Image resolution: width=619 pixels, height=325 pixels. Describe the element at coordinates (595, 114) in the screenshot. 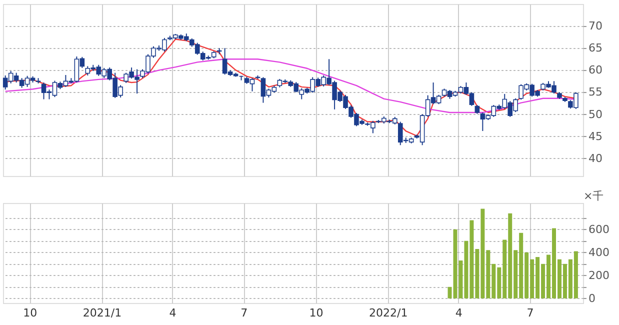

I see `y-tick-label: 50` at that location.